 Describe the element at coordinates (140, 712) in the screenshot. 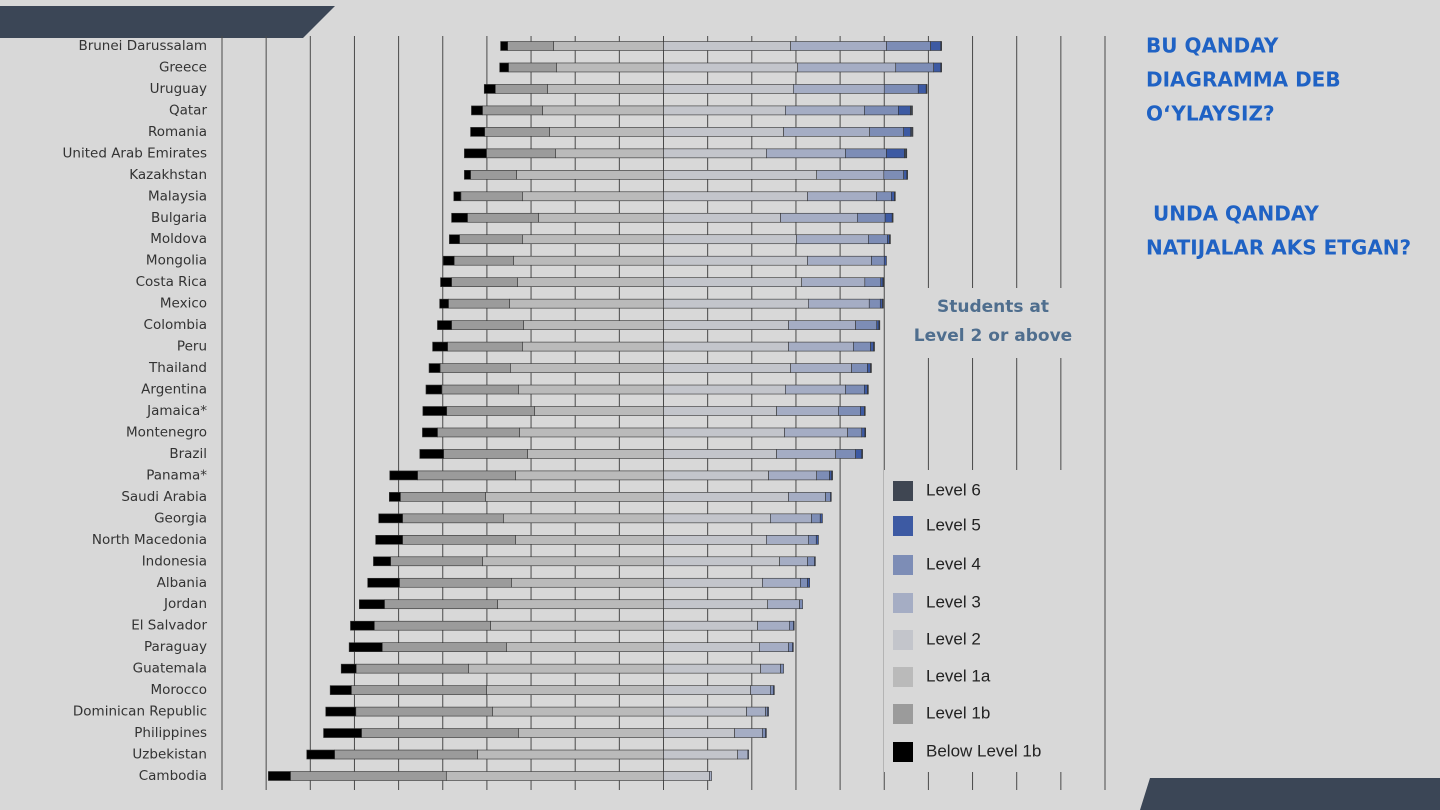

I see `y-tick-label: Dominican Republic` at that location.